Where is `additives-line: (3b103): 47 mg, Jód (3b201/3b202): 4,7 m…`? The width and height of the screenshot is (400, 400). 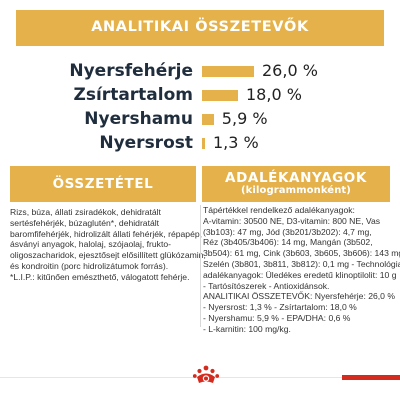
additives-line: (3b103): 47 mg, Jód (3b201/3b202): 4,7 m… is located at coordinates (287, 231).